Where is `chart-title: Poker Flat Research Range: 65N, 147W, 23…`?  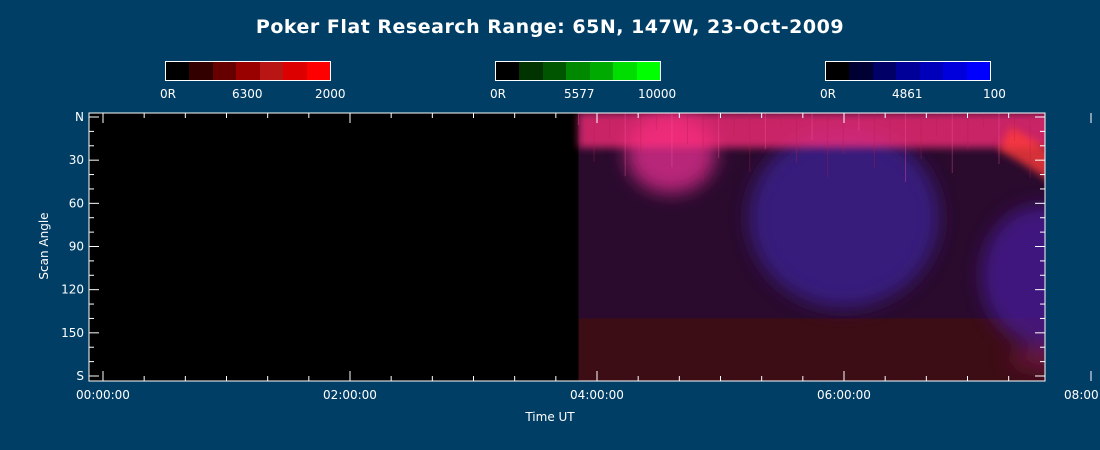
chart-title: Poker Flat Research Range: 65N, 147W, 23… is located at coordinates (550, 27).